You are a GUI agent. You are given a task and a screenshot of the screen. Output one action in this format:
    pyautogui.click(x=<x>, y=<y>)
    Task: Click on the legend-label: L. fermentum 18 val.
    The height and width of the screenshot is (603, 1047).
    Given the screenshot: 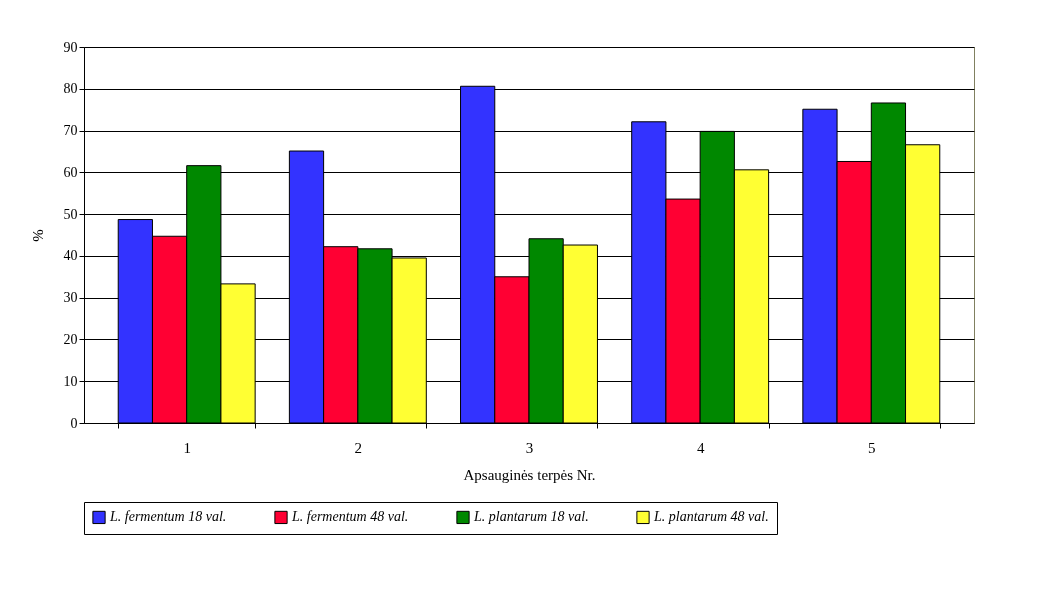 What is the action you would take?
    pyautogui.click(x=168, y=517)
    